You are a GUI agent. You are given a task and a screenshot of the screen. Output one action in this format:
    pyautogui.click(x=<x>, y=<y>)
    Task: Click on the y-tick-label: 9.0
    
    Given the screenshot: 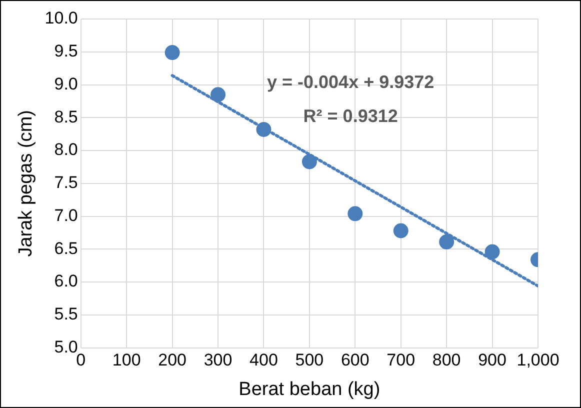 What is the action you would take?
    pyautogui.click(x=66, y=84)
    